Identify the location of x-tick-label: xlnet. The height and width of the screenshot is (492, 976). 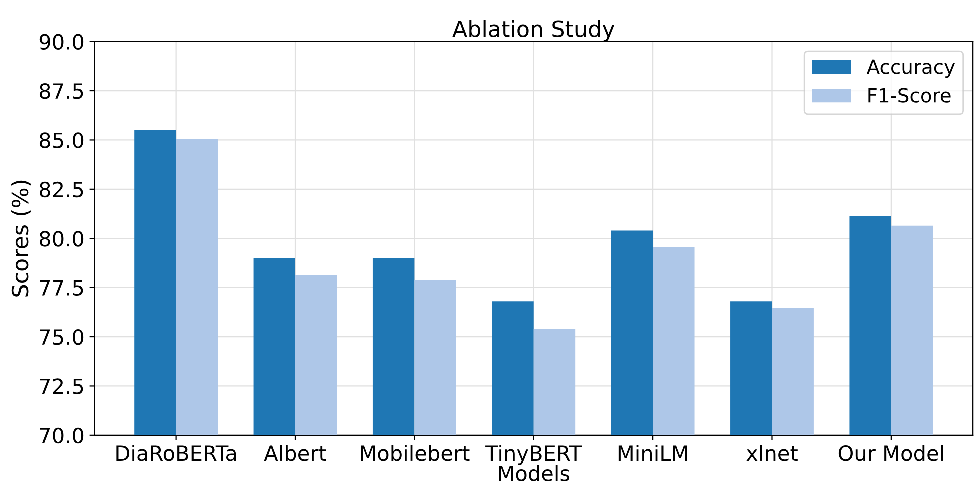
(772, 453).